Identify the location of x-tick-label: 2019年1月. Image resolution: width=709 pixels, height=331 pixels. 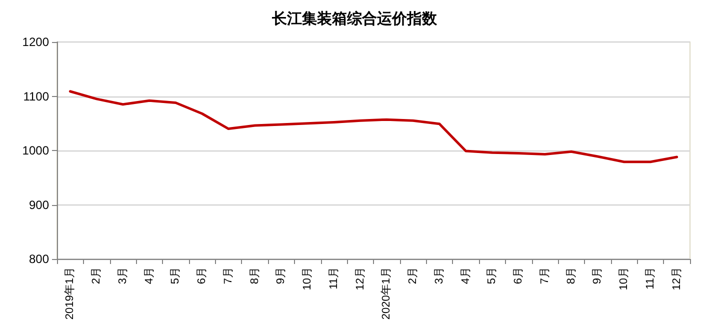
(70, 293).